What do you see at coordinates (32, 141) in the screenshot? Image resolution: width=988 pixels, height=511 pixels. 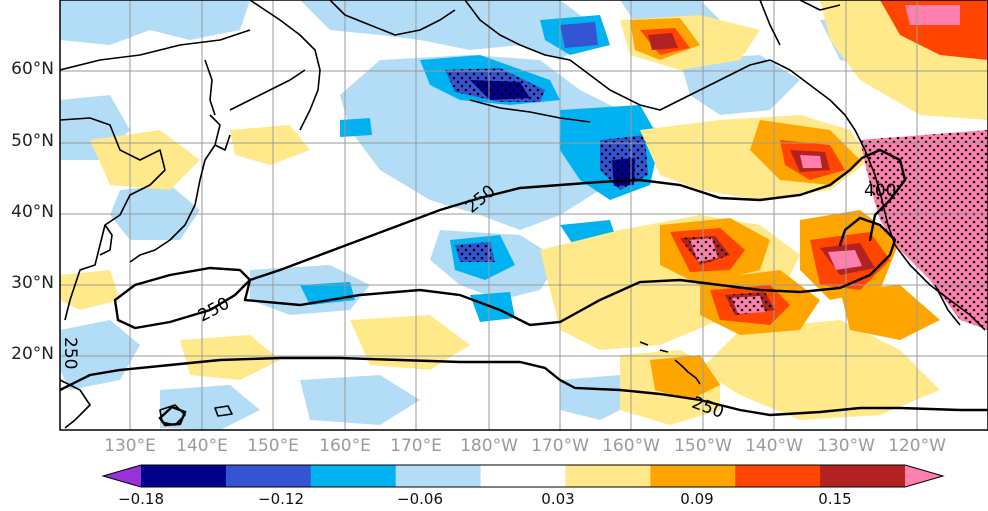 I see `lat-label-50n: 50°N` at bounding box center [32, 141].